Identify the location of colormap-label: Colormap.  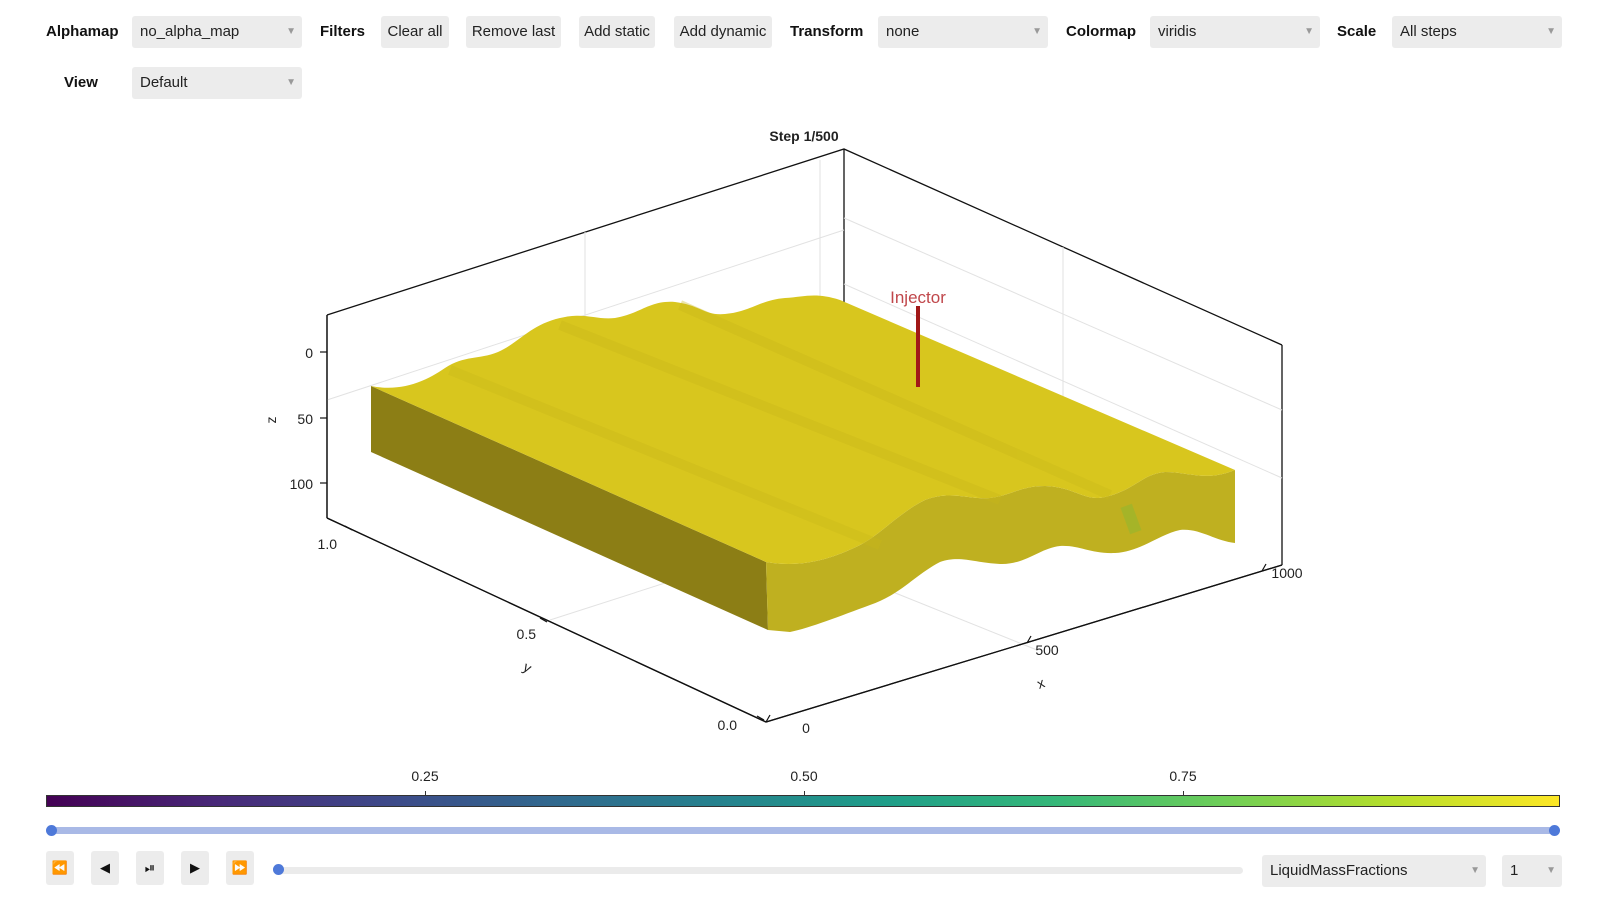
(1101, 31).